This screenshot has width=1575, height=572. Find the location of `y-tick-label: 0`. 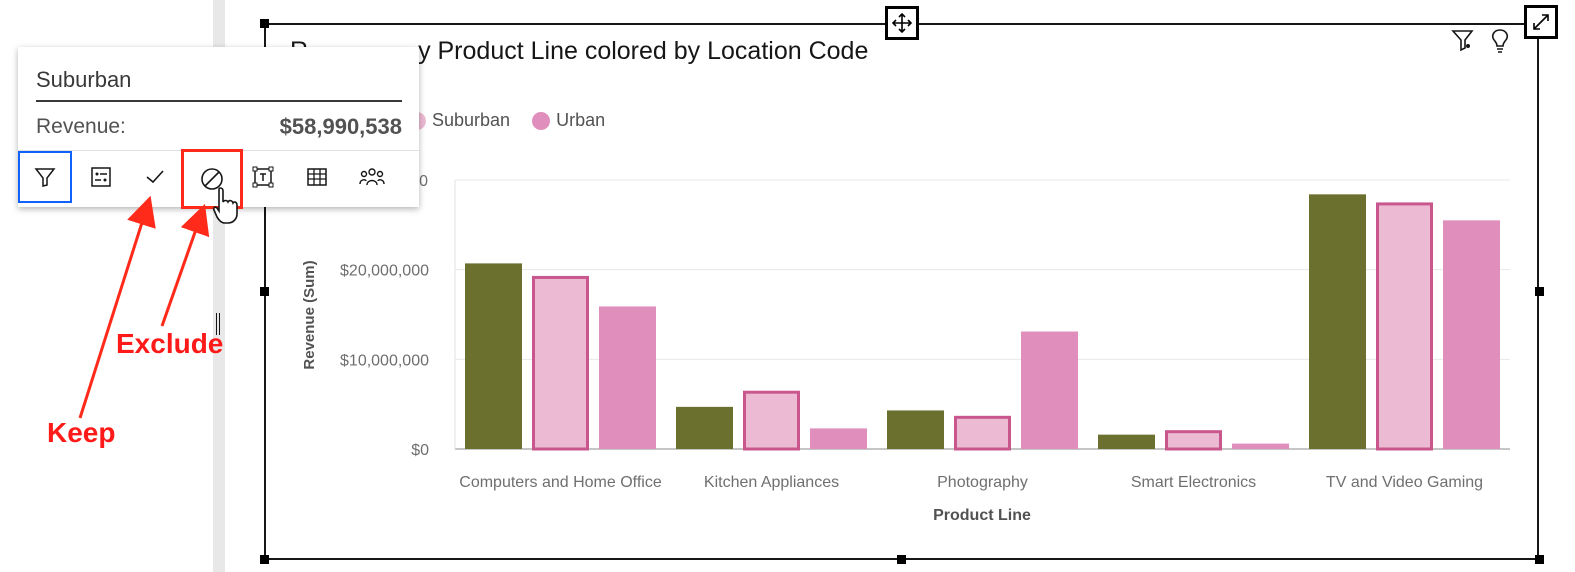

y-tick-label: 0 is located at coordinates (423, 181).